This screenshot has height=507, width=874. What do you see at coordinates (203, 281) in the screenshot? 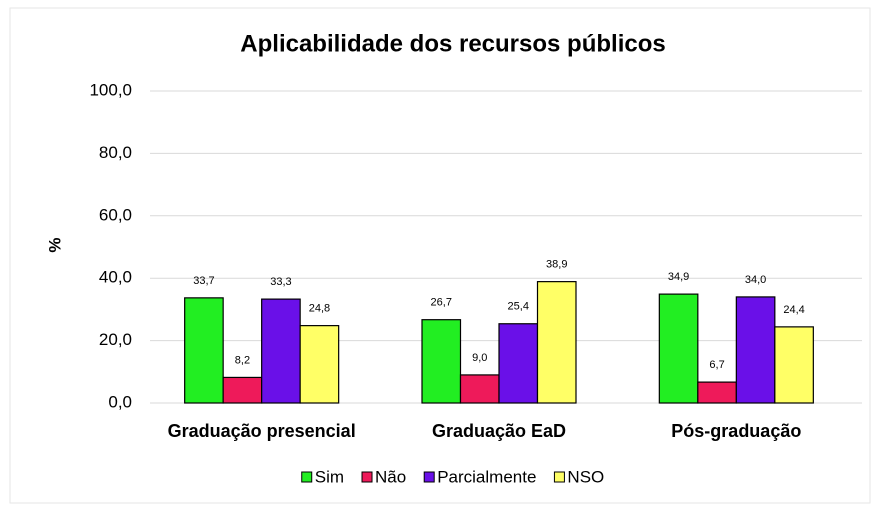
I see `data-label: 33,7` at bounding box center [203, 281].